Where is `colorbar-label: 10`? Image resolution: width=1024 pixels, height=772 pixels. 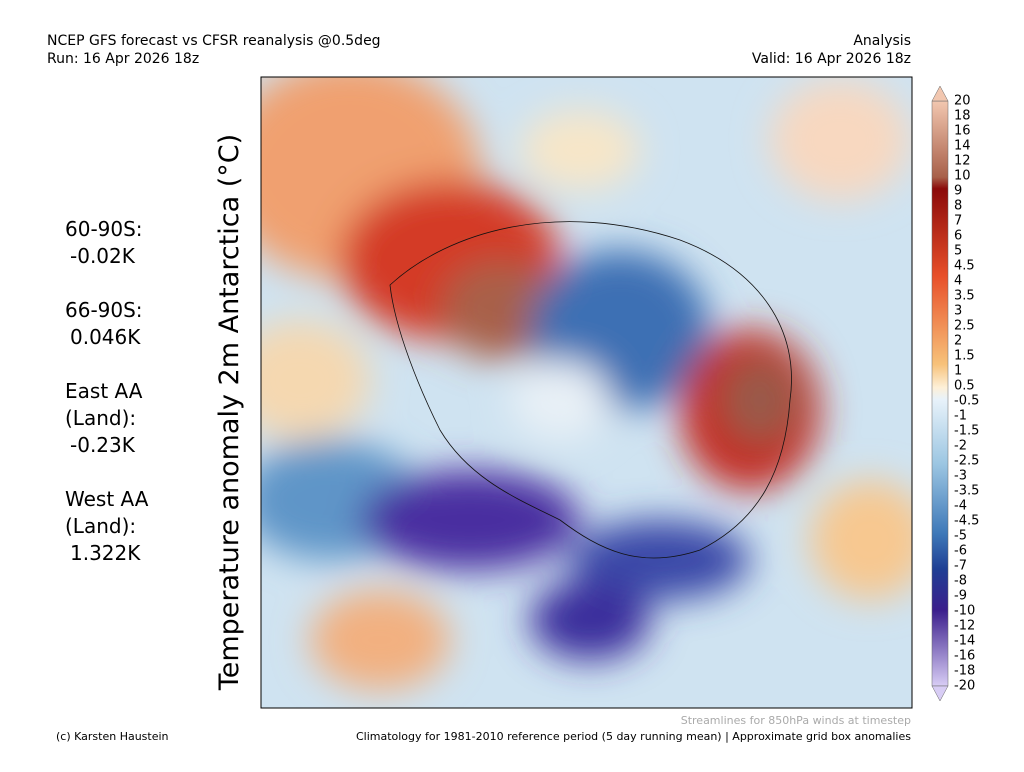
colorbar-label: 10 is located at coordinates (962, 176).